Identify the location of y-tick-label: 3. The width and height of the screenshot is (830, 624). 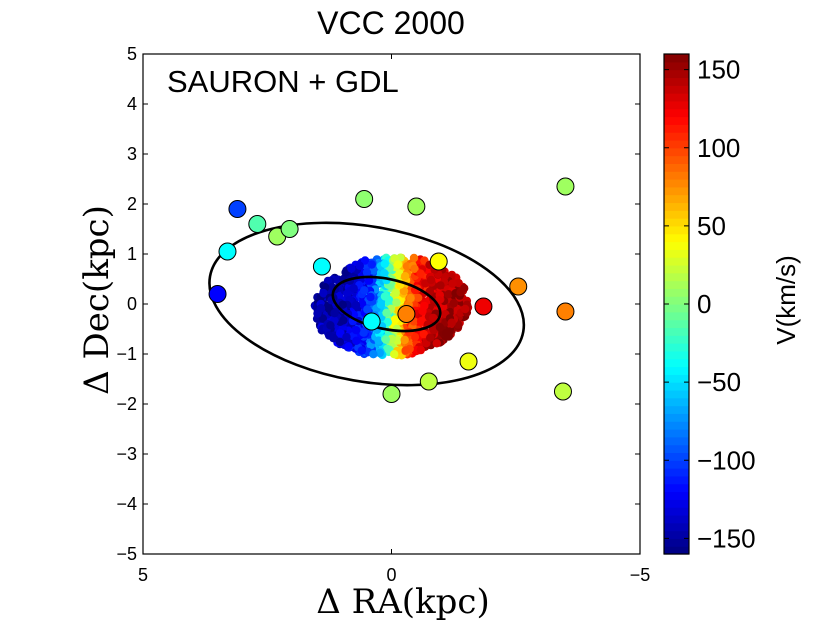
(132, 154).